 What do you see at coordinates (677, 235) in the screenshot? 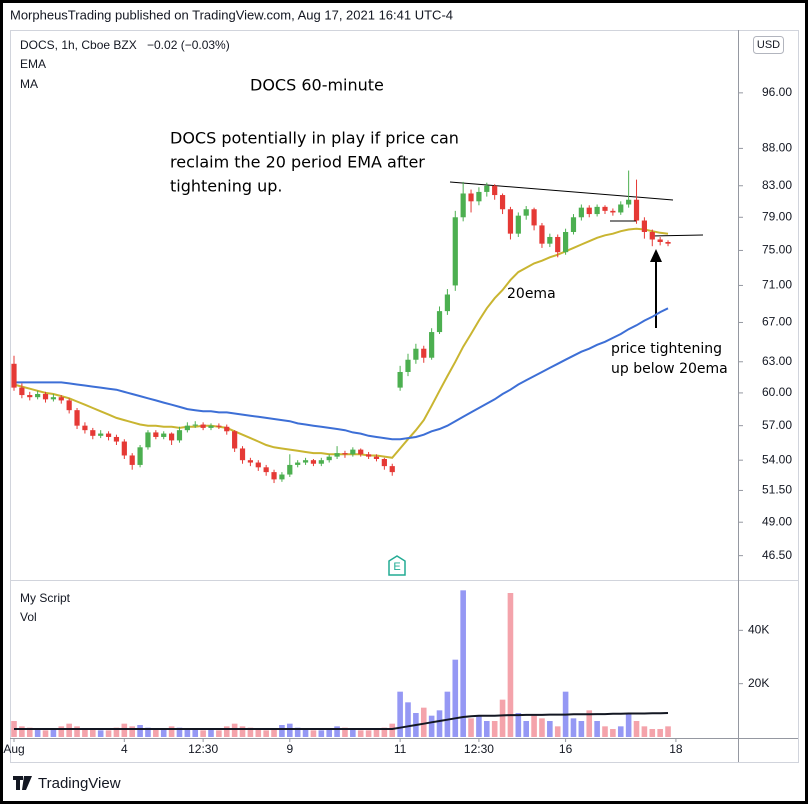
I see `trend-line` at bounding box center [677, 235].